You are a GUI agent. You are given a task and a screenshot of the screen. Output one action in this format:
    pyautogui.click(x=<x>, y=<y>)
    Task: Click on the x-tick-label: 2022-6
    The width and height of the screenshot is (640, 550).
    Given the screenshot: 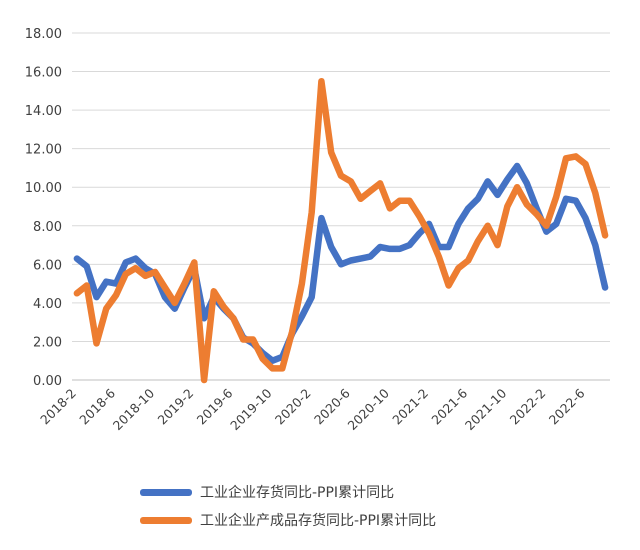 What is the action you would take?
    pyautogui.click(x=567, y=406)
    